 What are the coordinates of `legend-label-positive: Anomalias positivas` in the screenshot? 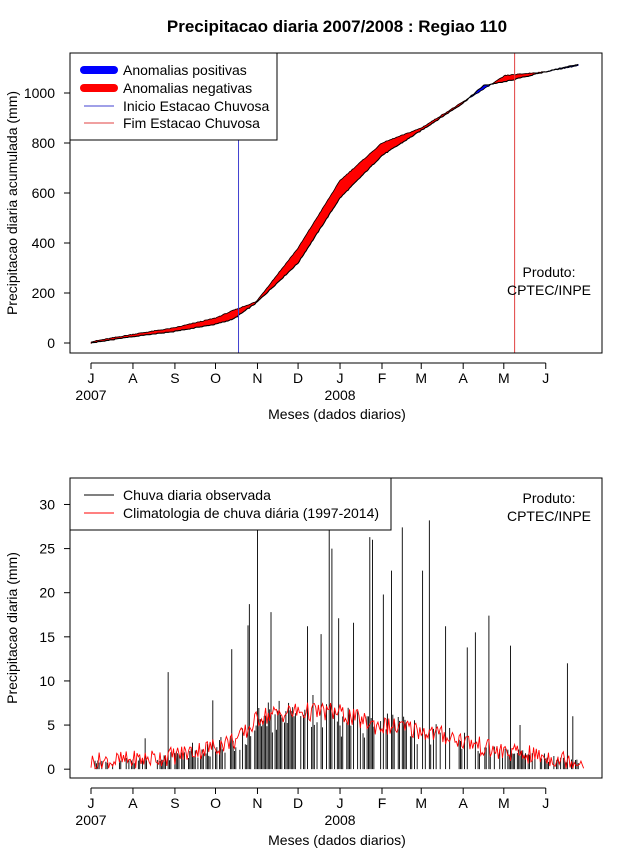 It's located at (185, 70).